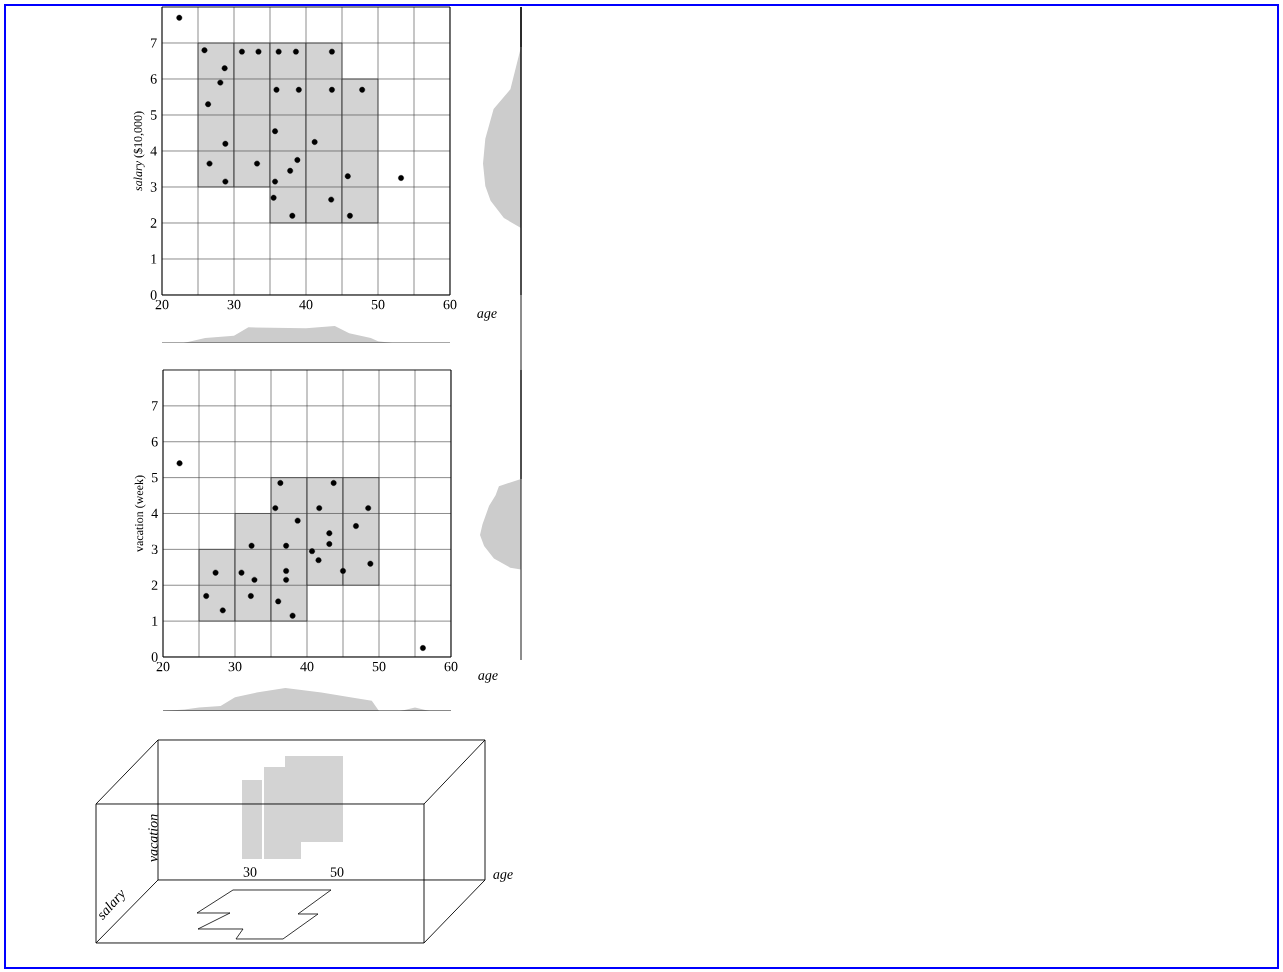 The width and height of the screenshot is (1283, 972). I want to click on y-axis-title: salary ($10,000), so click(139, 151).